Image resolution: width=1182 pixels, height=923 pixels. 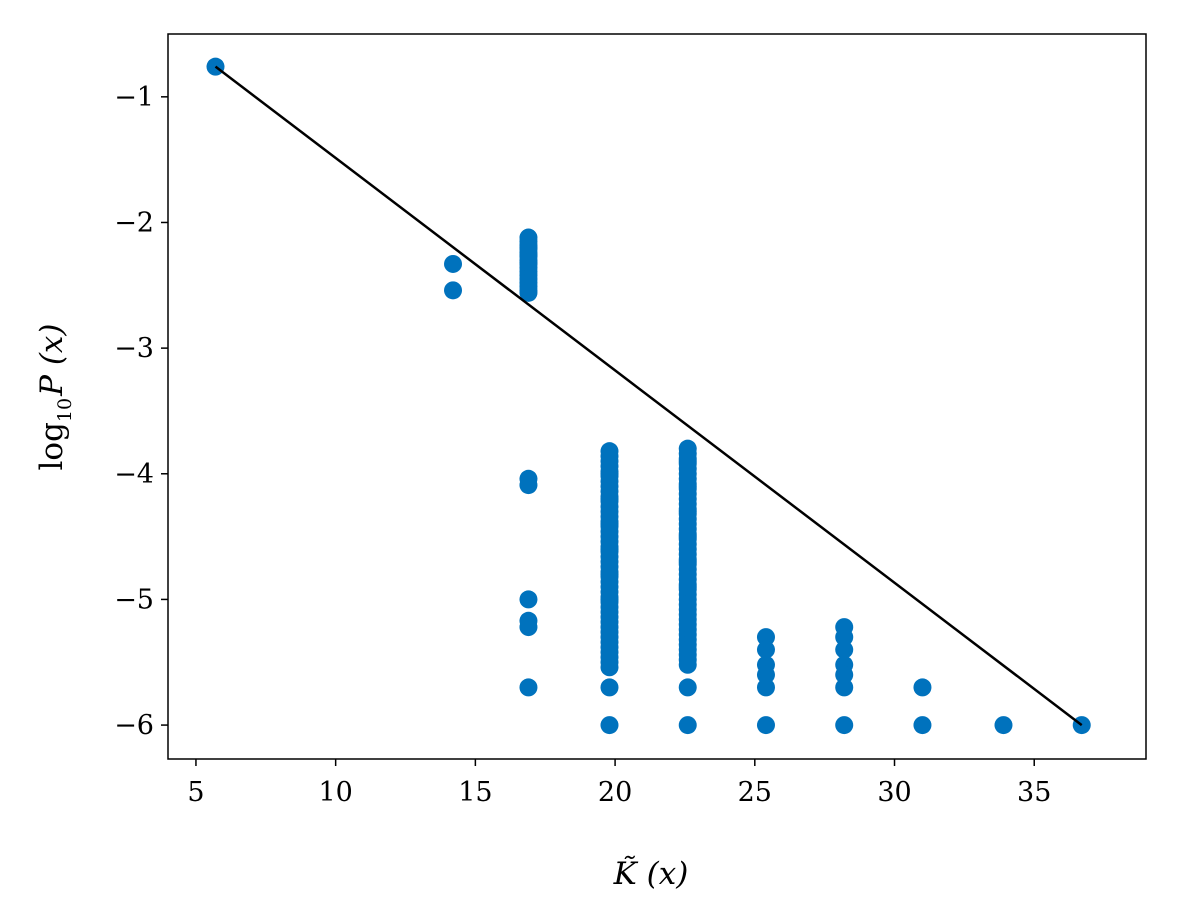 What do you see at coordinates (475, 792) in the screenshot?
I see `x-tick-label: 15` at bounding box center [475, 792].